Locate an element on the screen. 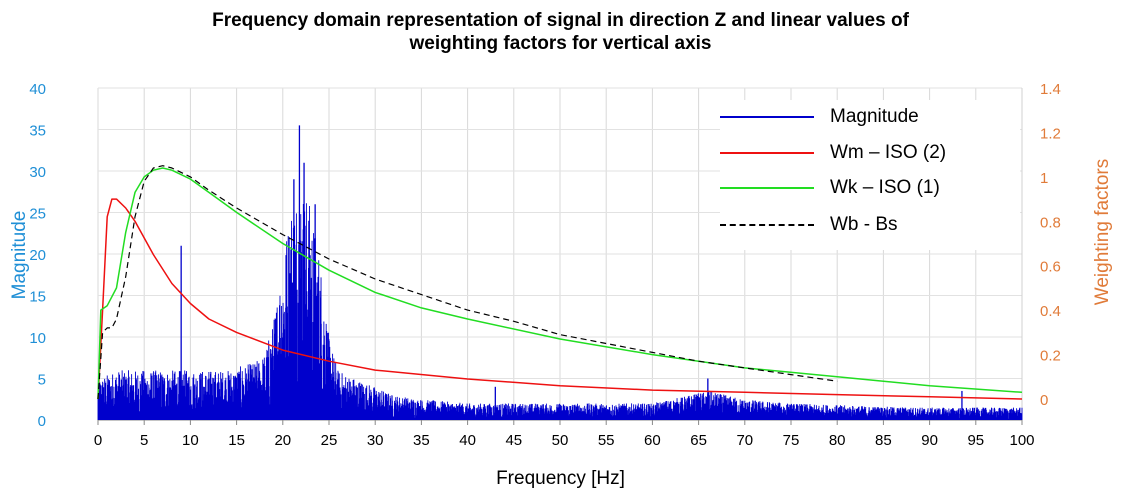 The height and width of the screenshot is (500, 1121). x-tick-label: 80 is located at coordinates (837, 440).